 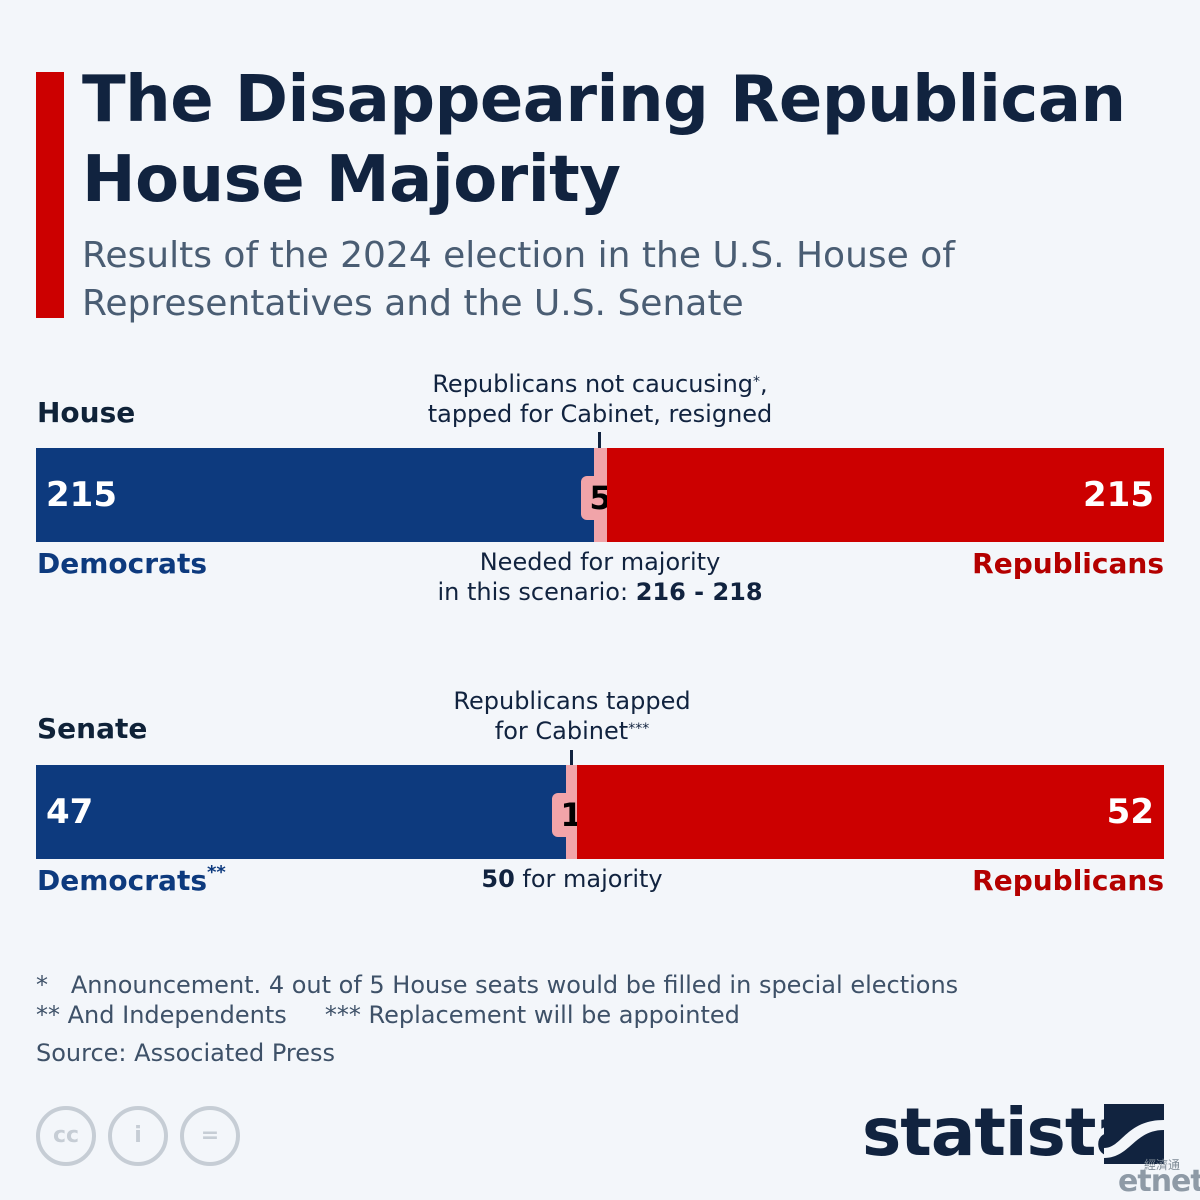 What do you see at coordinates (1001, 1132) in the screenshot?
I see `statista-logo: statista` at bounding box center [1001, 1132].